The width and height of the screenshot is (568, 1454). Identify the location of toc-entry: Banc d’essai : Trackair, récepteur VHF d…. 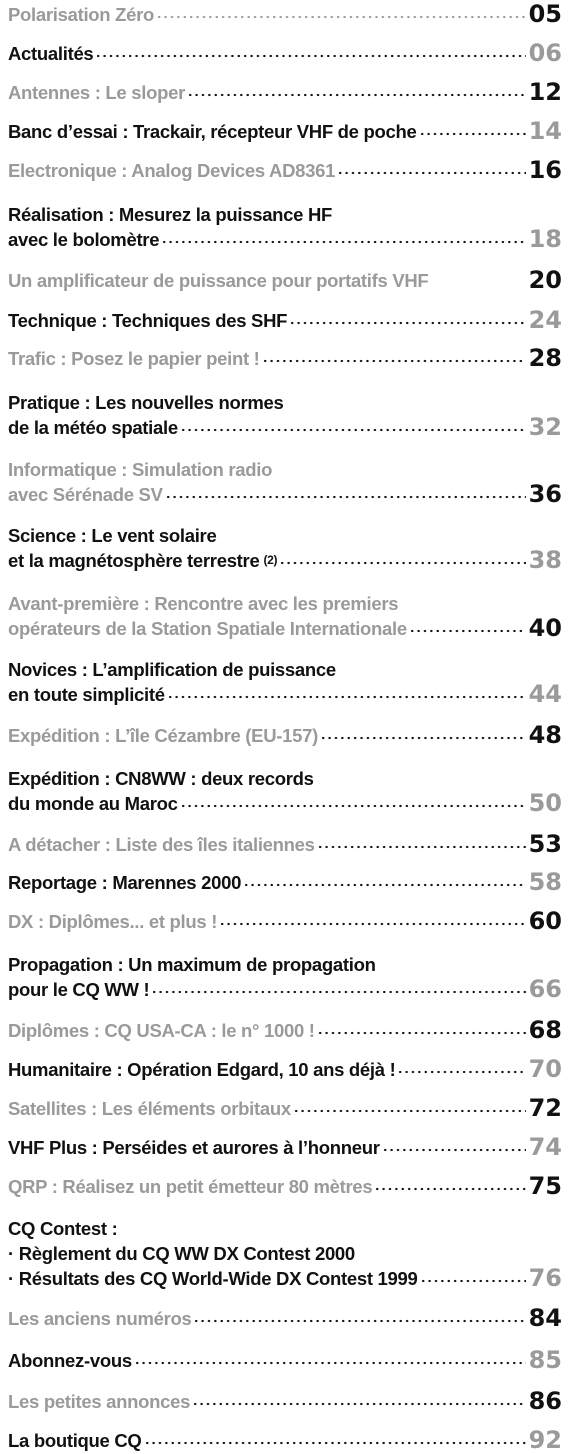
(285, 131).